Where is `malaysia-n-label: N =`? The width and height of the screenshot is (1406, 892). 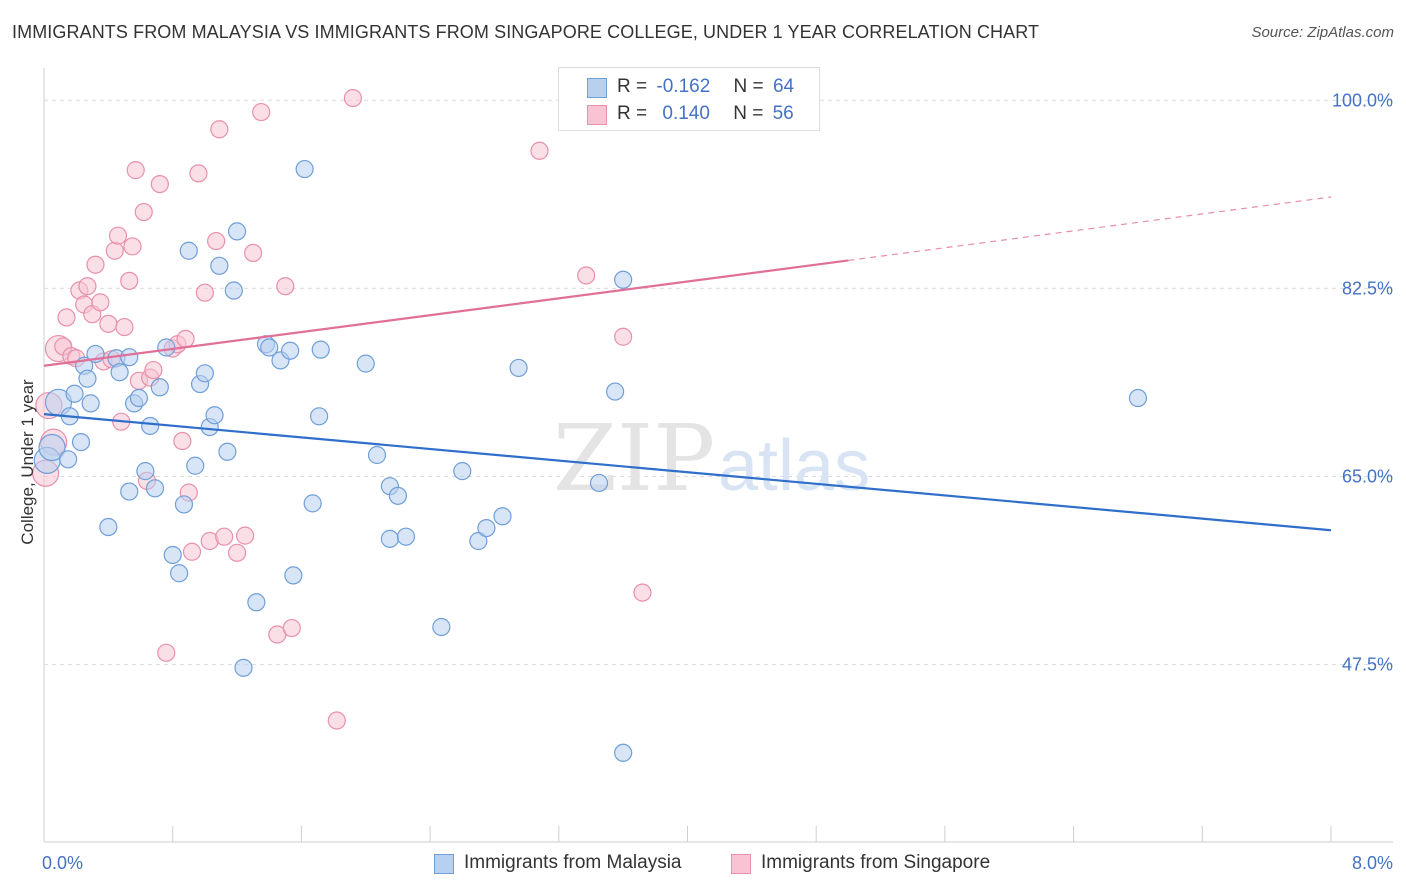 malaysia-n-label: N = is located at coordinates (748, 86).